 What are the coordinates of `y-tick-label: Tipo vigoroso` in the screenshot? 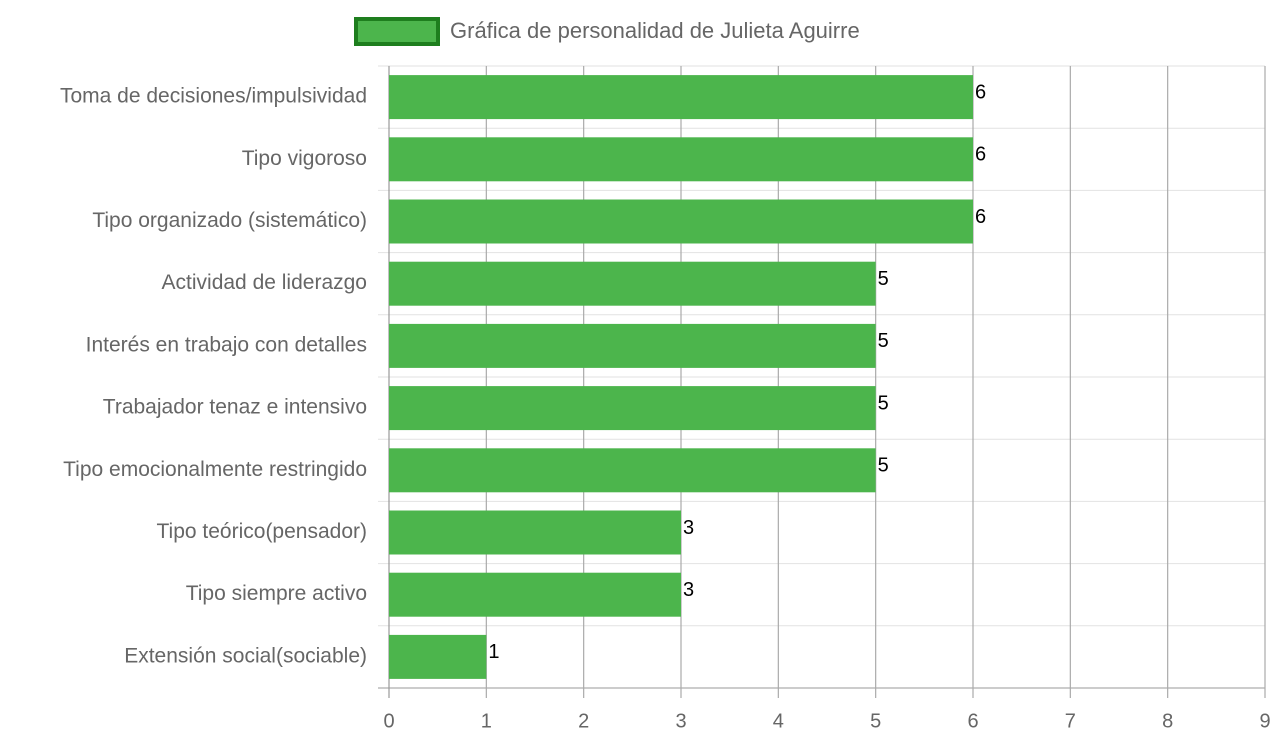 It's located at (304, 158).